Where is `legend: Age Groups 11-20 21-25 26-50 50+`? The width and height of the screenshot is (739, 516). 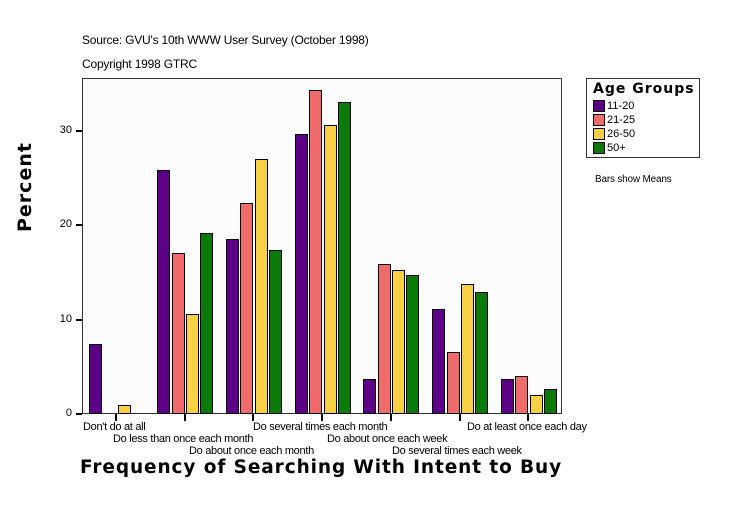
legend: Age Groups 11-20 21-25 26-50 50+ is located at coordinates (643, 118).